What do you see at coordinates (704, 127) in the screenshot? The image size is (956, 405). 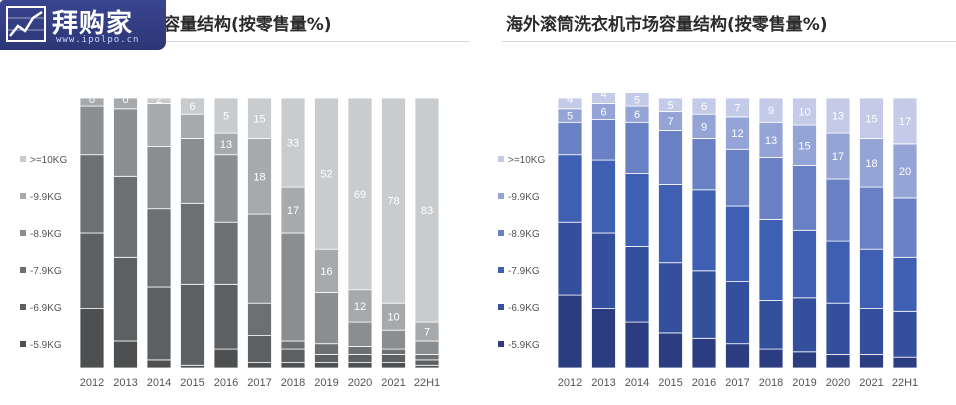 I see `data-label: 9` at bounding box center [704, 127].